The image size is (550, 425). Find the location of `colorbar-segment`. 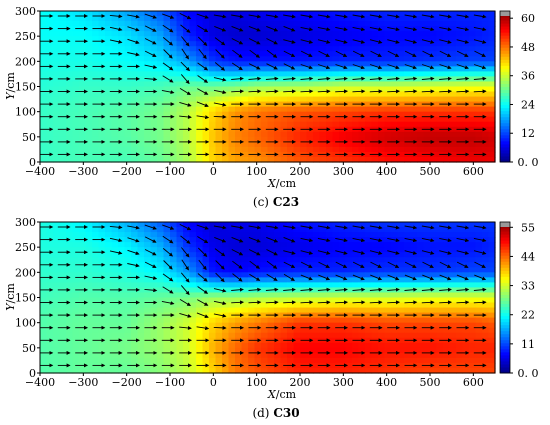

colorbar-segment is located at coordinates (505, 37).